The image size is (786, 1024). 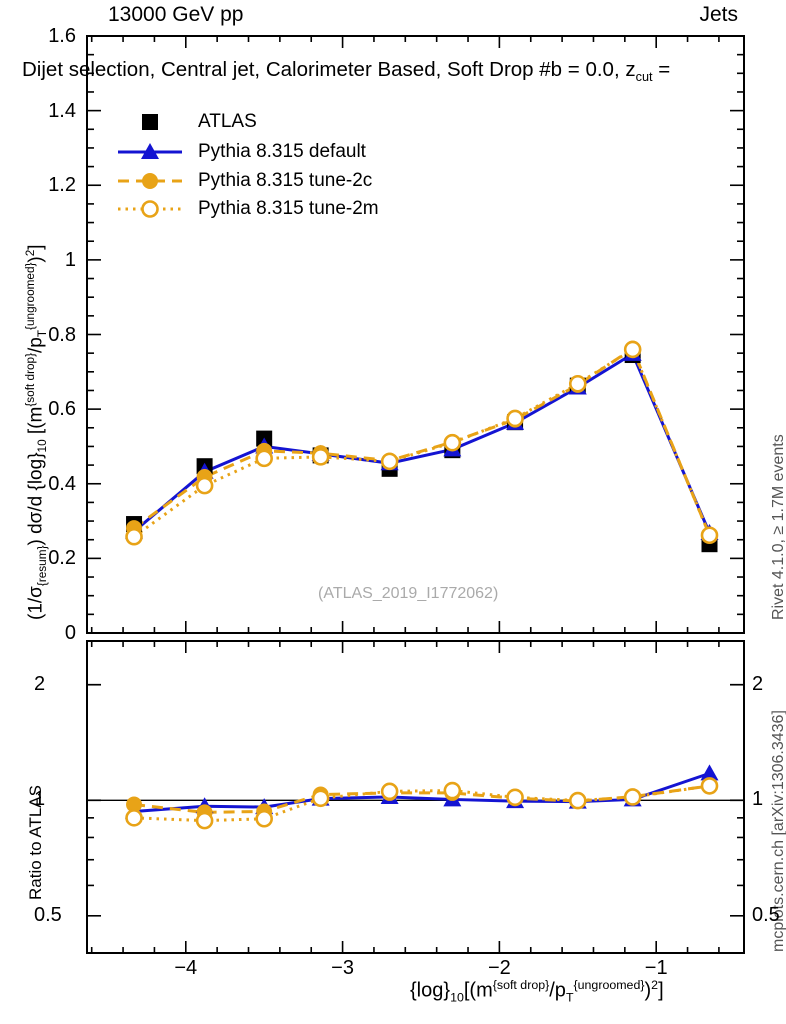 I want to click on legend-item-label-0: ATLAS, so click(x=227, y=121).